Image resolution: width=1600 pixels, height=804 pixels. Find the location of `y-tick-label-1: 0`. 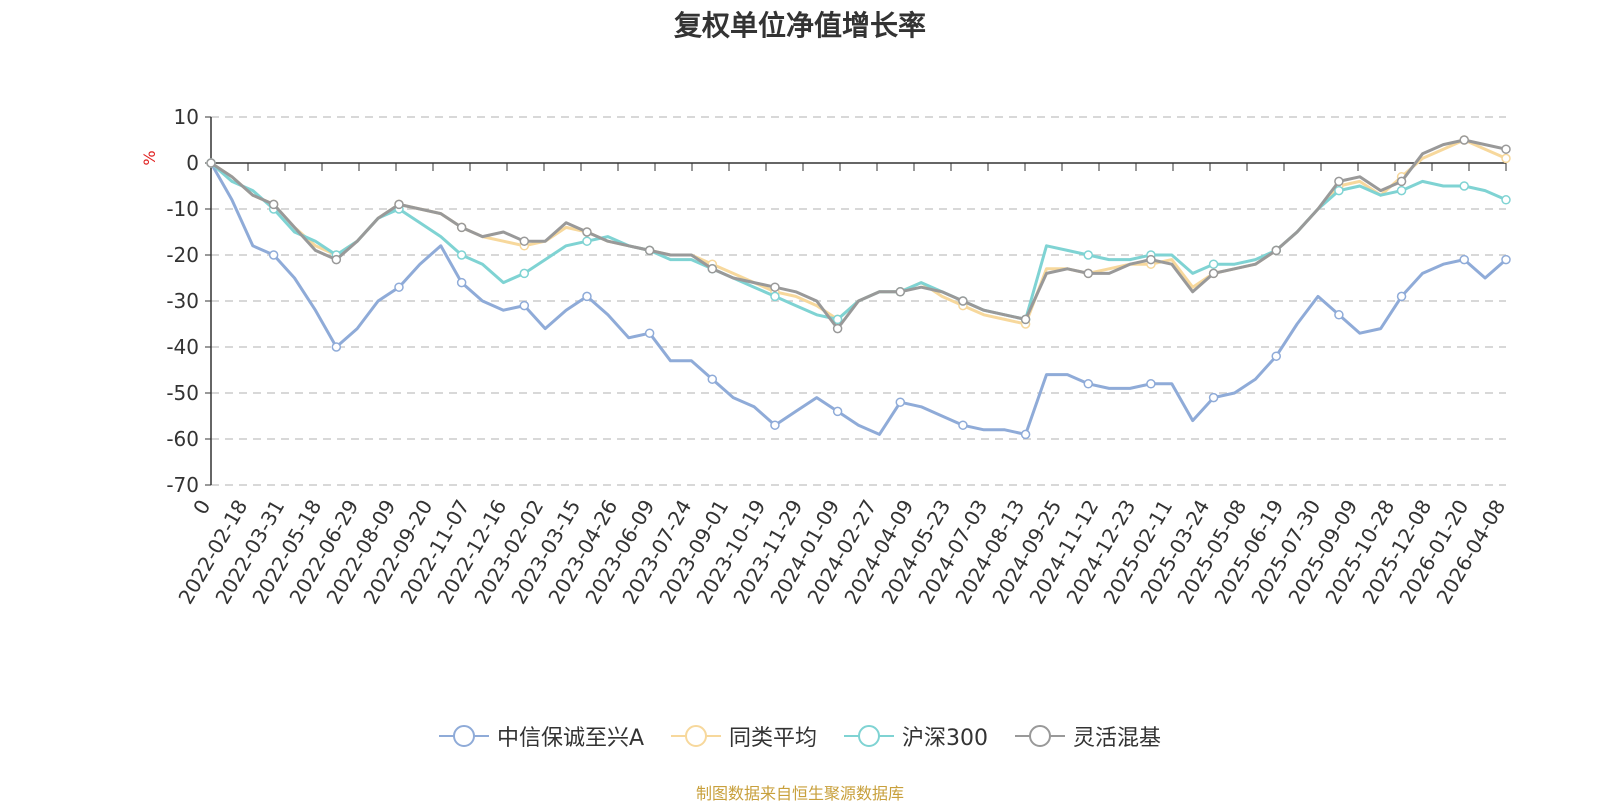

y-tick-label-1: 0 is located at coordinates (192, 163).